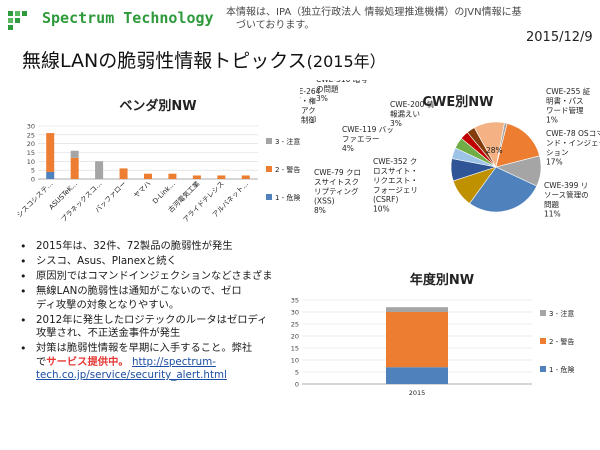 Image resolution: width=600 pixels, height=450 pixels. Describe the element at coordinates (566, 195) in the screenshot. I see `pie-callout-label: ソース管理の` at that location.